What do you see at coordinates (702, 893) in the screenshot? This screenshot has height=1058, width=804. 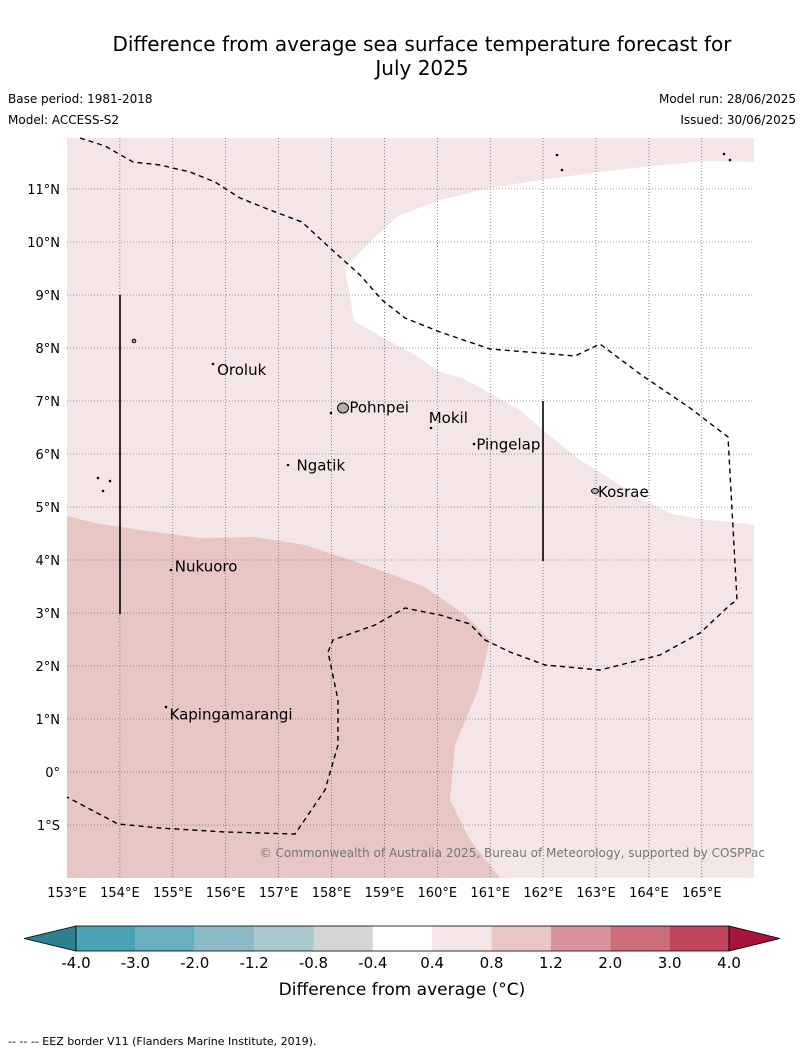 I see `lon-tick-label: 165°E` at bounding box center [702, 893].